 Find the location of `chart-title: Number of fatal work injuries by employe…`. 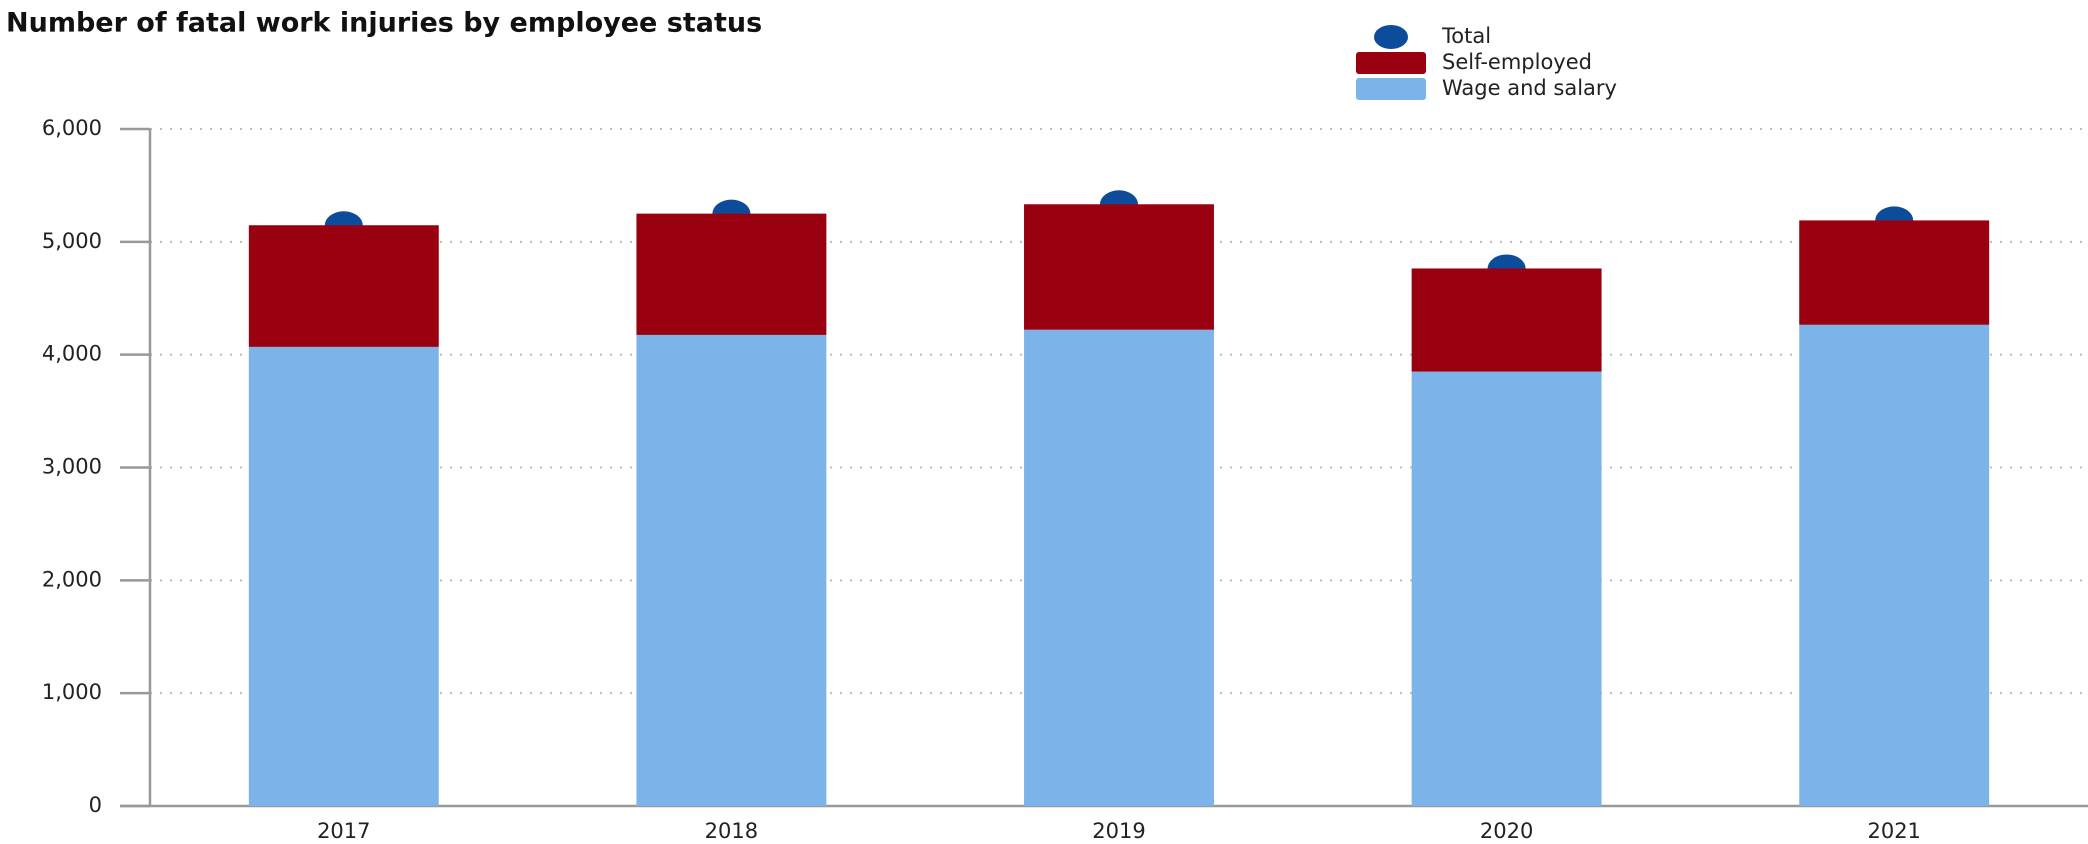

chart-title: Number of fatal work injuries by employe… is located at coordinates (384, 23).